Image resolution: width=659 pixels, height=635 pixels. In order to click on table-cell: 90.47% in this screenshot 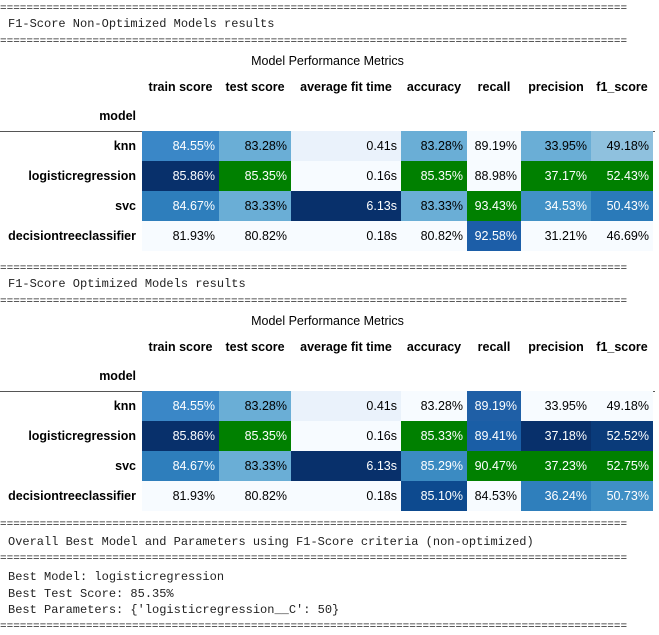, I will do `click(494, 466)`.